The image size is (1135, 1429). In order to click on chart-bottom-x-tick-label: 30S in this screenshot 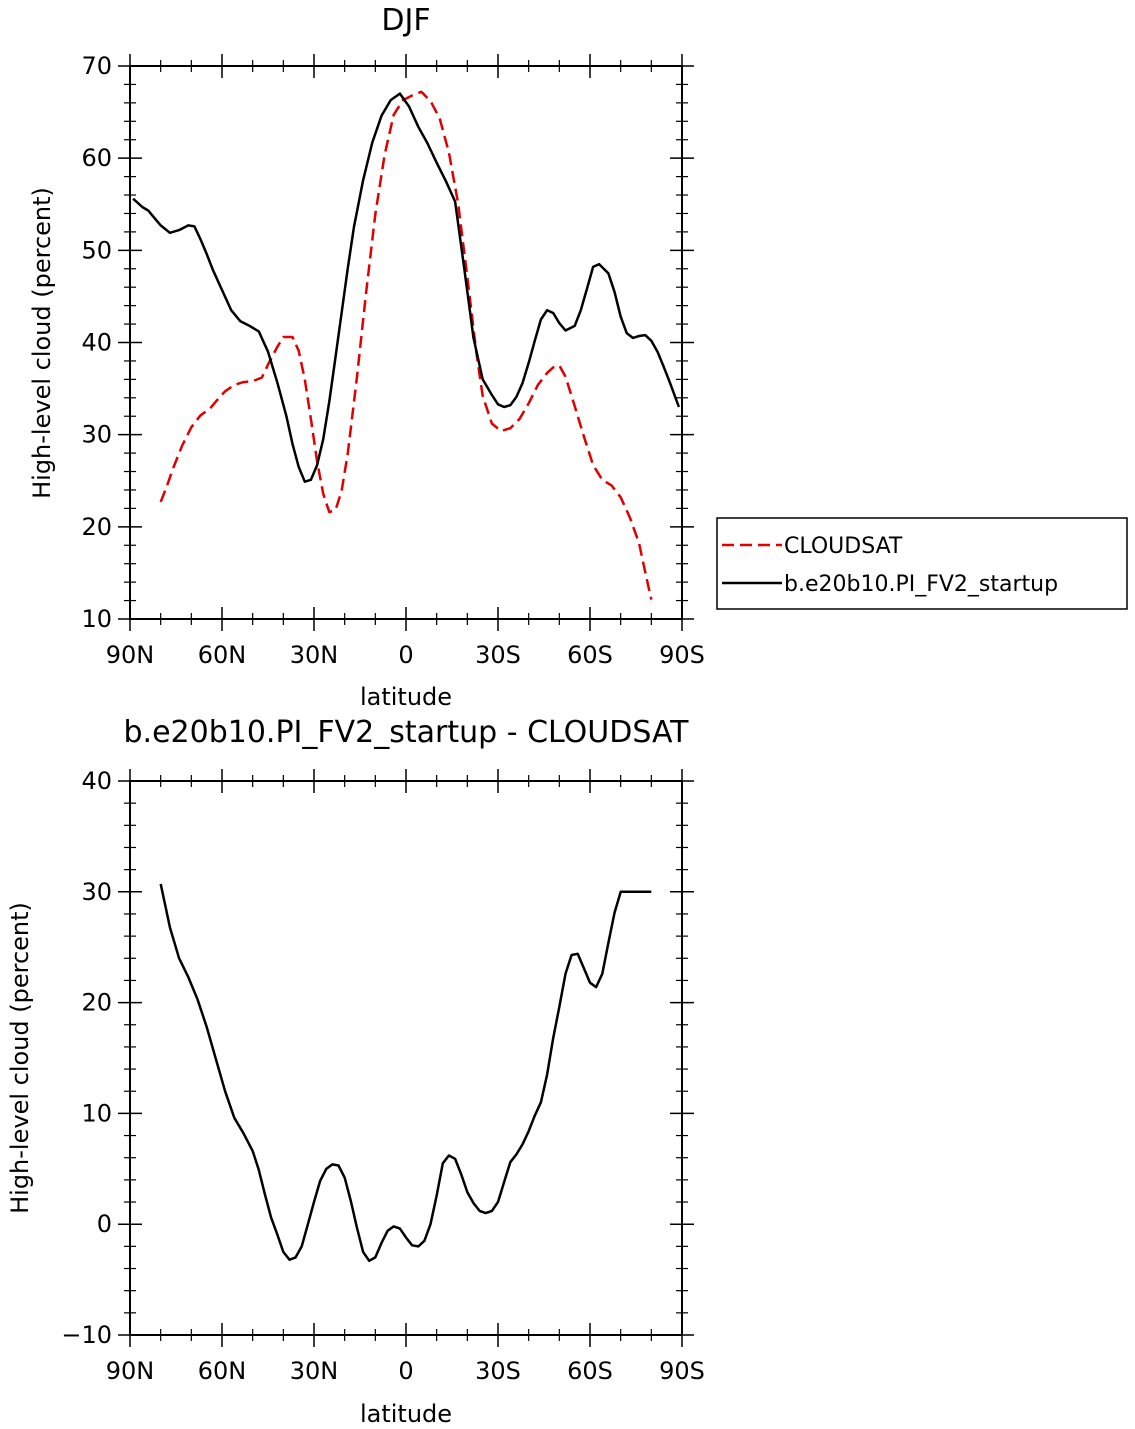, I will do `click(498, 1371)`.